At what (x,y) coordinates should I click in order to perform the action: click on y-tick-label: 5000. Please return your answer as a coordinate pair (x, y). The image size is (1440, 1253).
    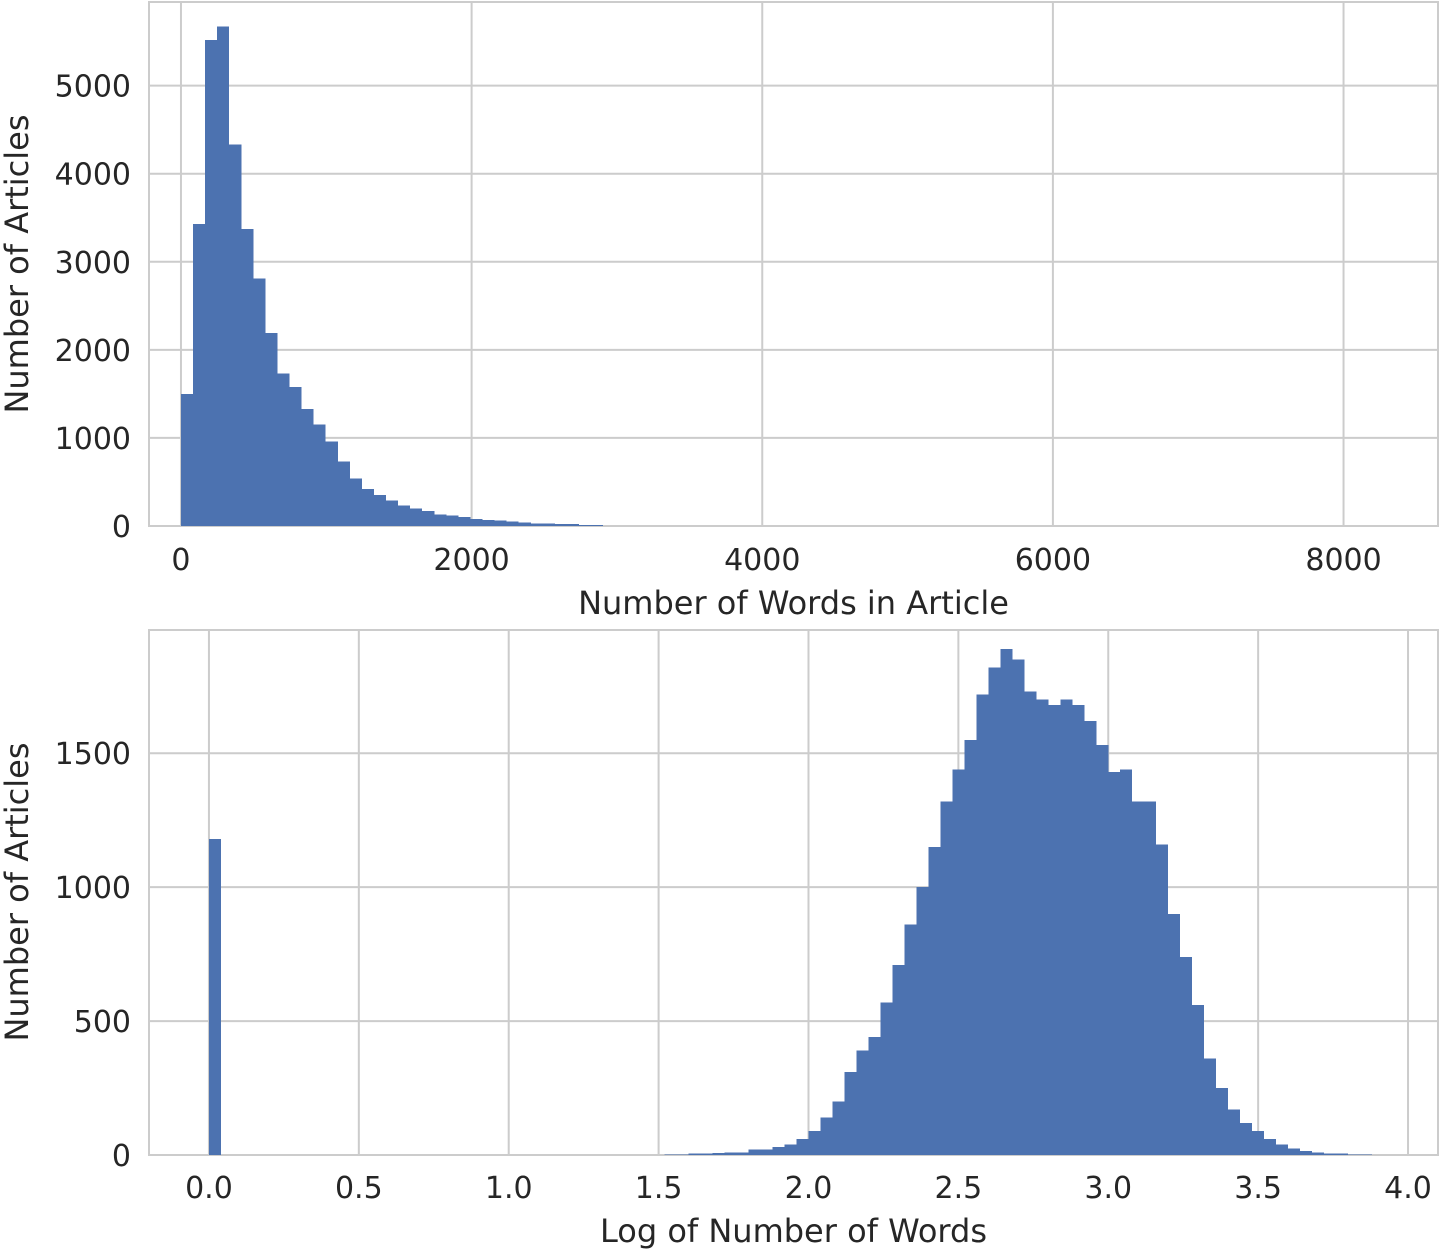
    Looking at the image, I should click on (93, 87).